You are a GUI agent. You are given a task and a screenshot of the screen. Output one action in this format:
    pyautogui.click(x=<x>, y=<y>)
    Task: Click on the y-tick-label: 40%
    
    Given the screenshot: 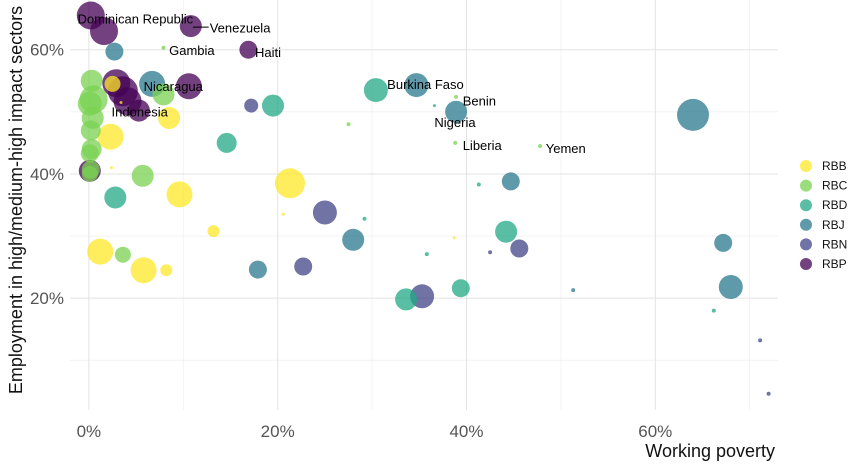 What is the action you would take?
    pyautogui.click(x=47, y=174)
    